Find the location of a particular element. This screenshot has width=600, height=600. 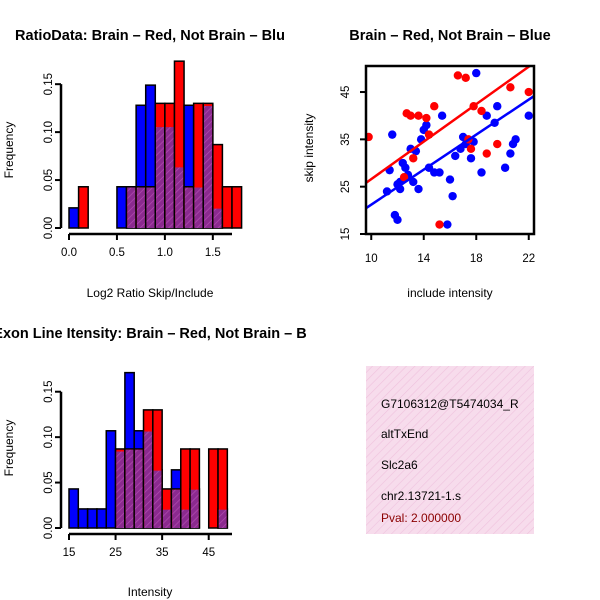

ratio-y-tick-label-0: 0.00 is located at coordinates (49, 228).